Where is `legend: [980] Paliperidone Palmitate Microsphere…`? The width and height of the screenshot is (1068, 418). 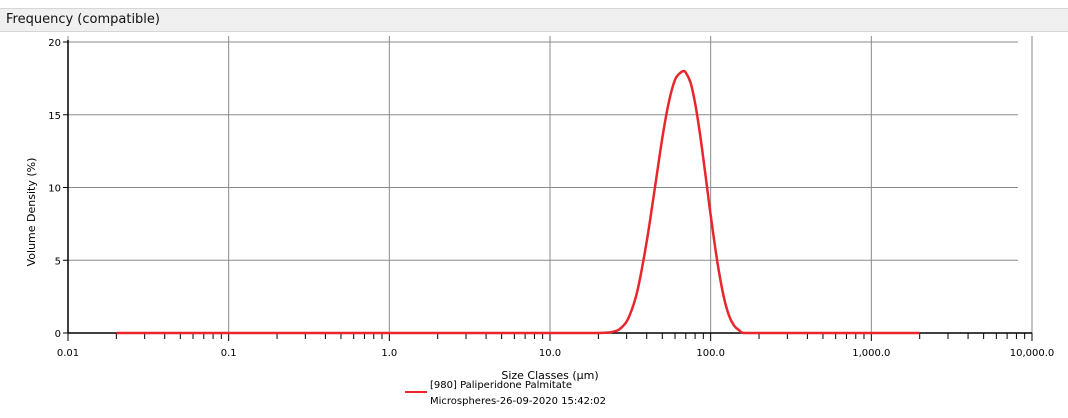
legend: [980] Paliperidone Palmitate Microsphere… is located at coordinates (505, 393).